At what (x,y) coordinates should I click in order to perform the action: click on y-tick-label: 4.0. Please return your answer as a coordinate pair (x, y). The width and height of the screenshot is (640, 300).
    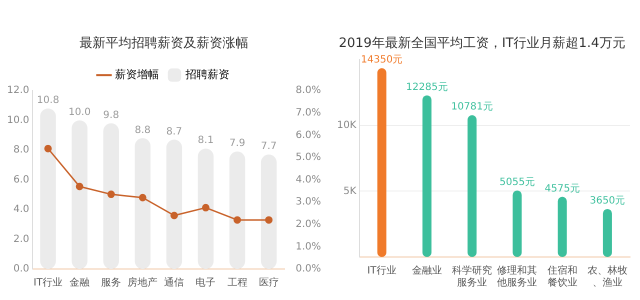
    Looking at the image, I should click on (21, 210).